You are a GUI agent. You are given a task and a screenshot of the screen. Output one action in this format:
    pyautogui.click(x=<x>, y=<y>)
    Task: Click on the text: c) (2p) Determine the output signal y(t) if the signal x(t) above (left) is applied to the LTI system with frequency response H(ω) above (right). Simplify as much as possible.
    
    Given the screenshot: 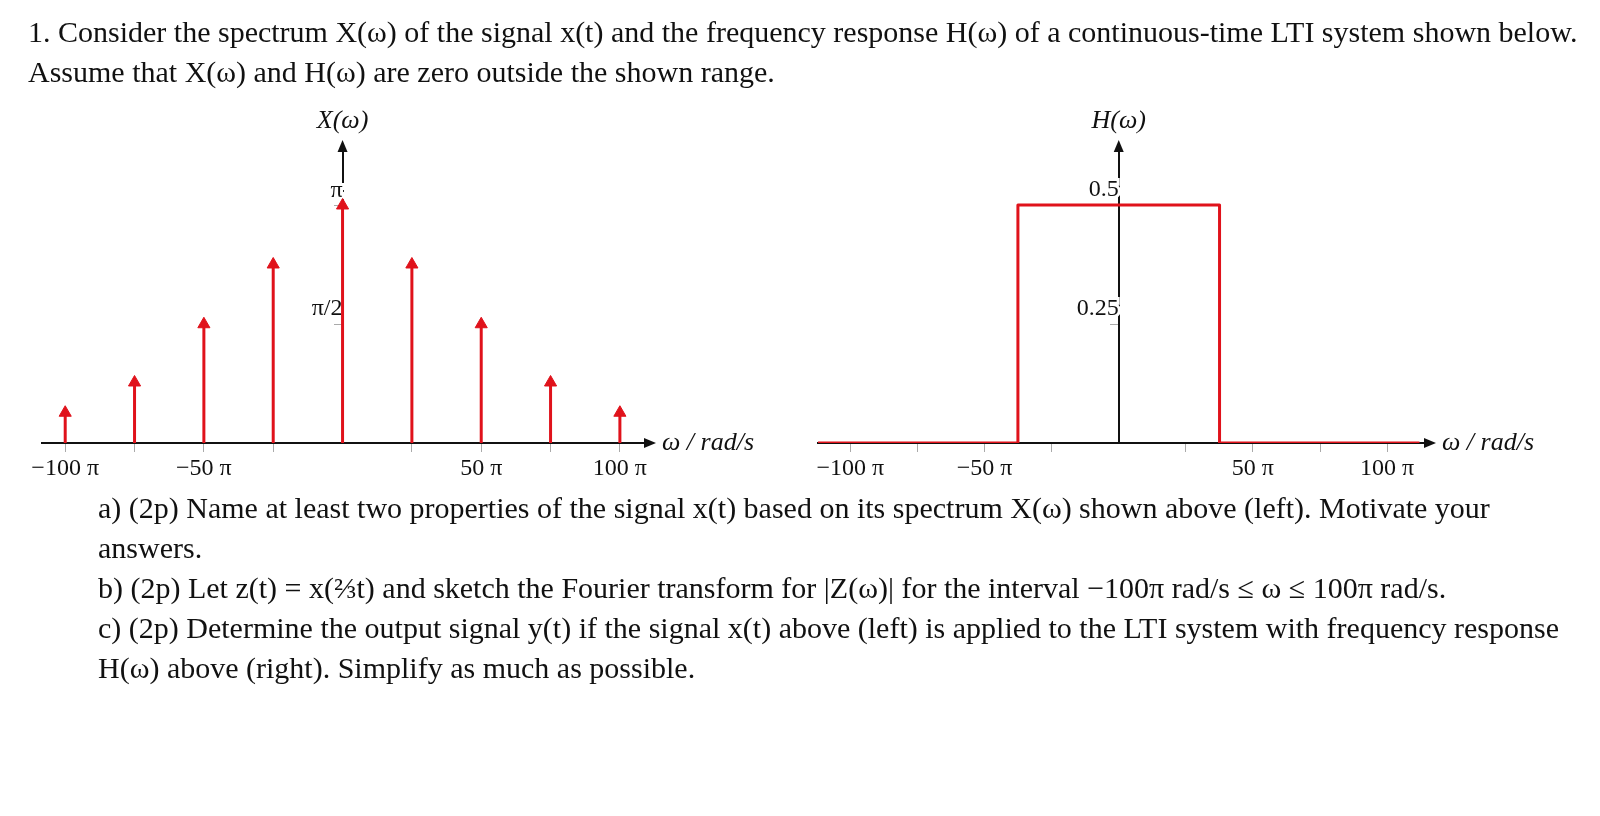 What is the action you would take?
    pyautogui.click(x=829, y=648)
    